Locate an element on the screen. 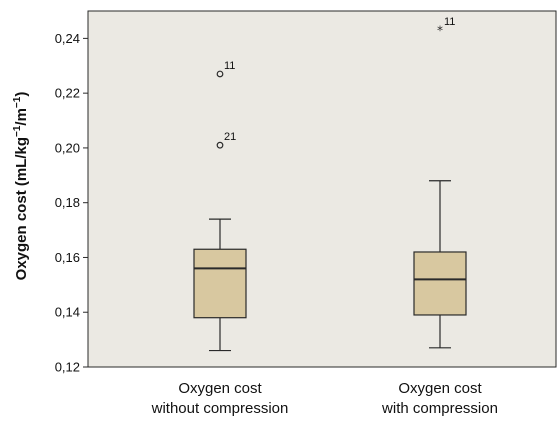 Image resolution: width=557 pixels, height=421 pixels. y-tick-label: 0,20 is located at coordinates (67, 147).